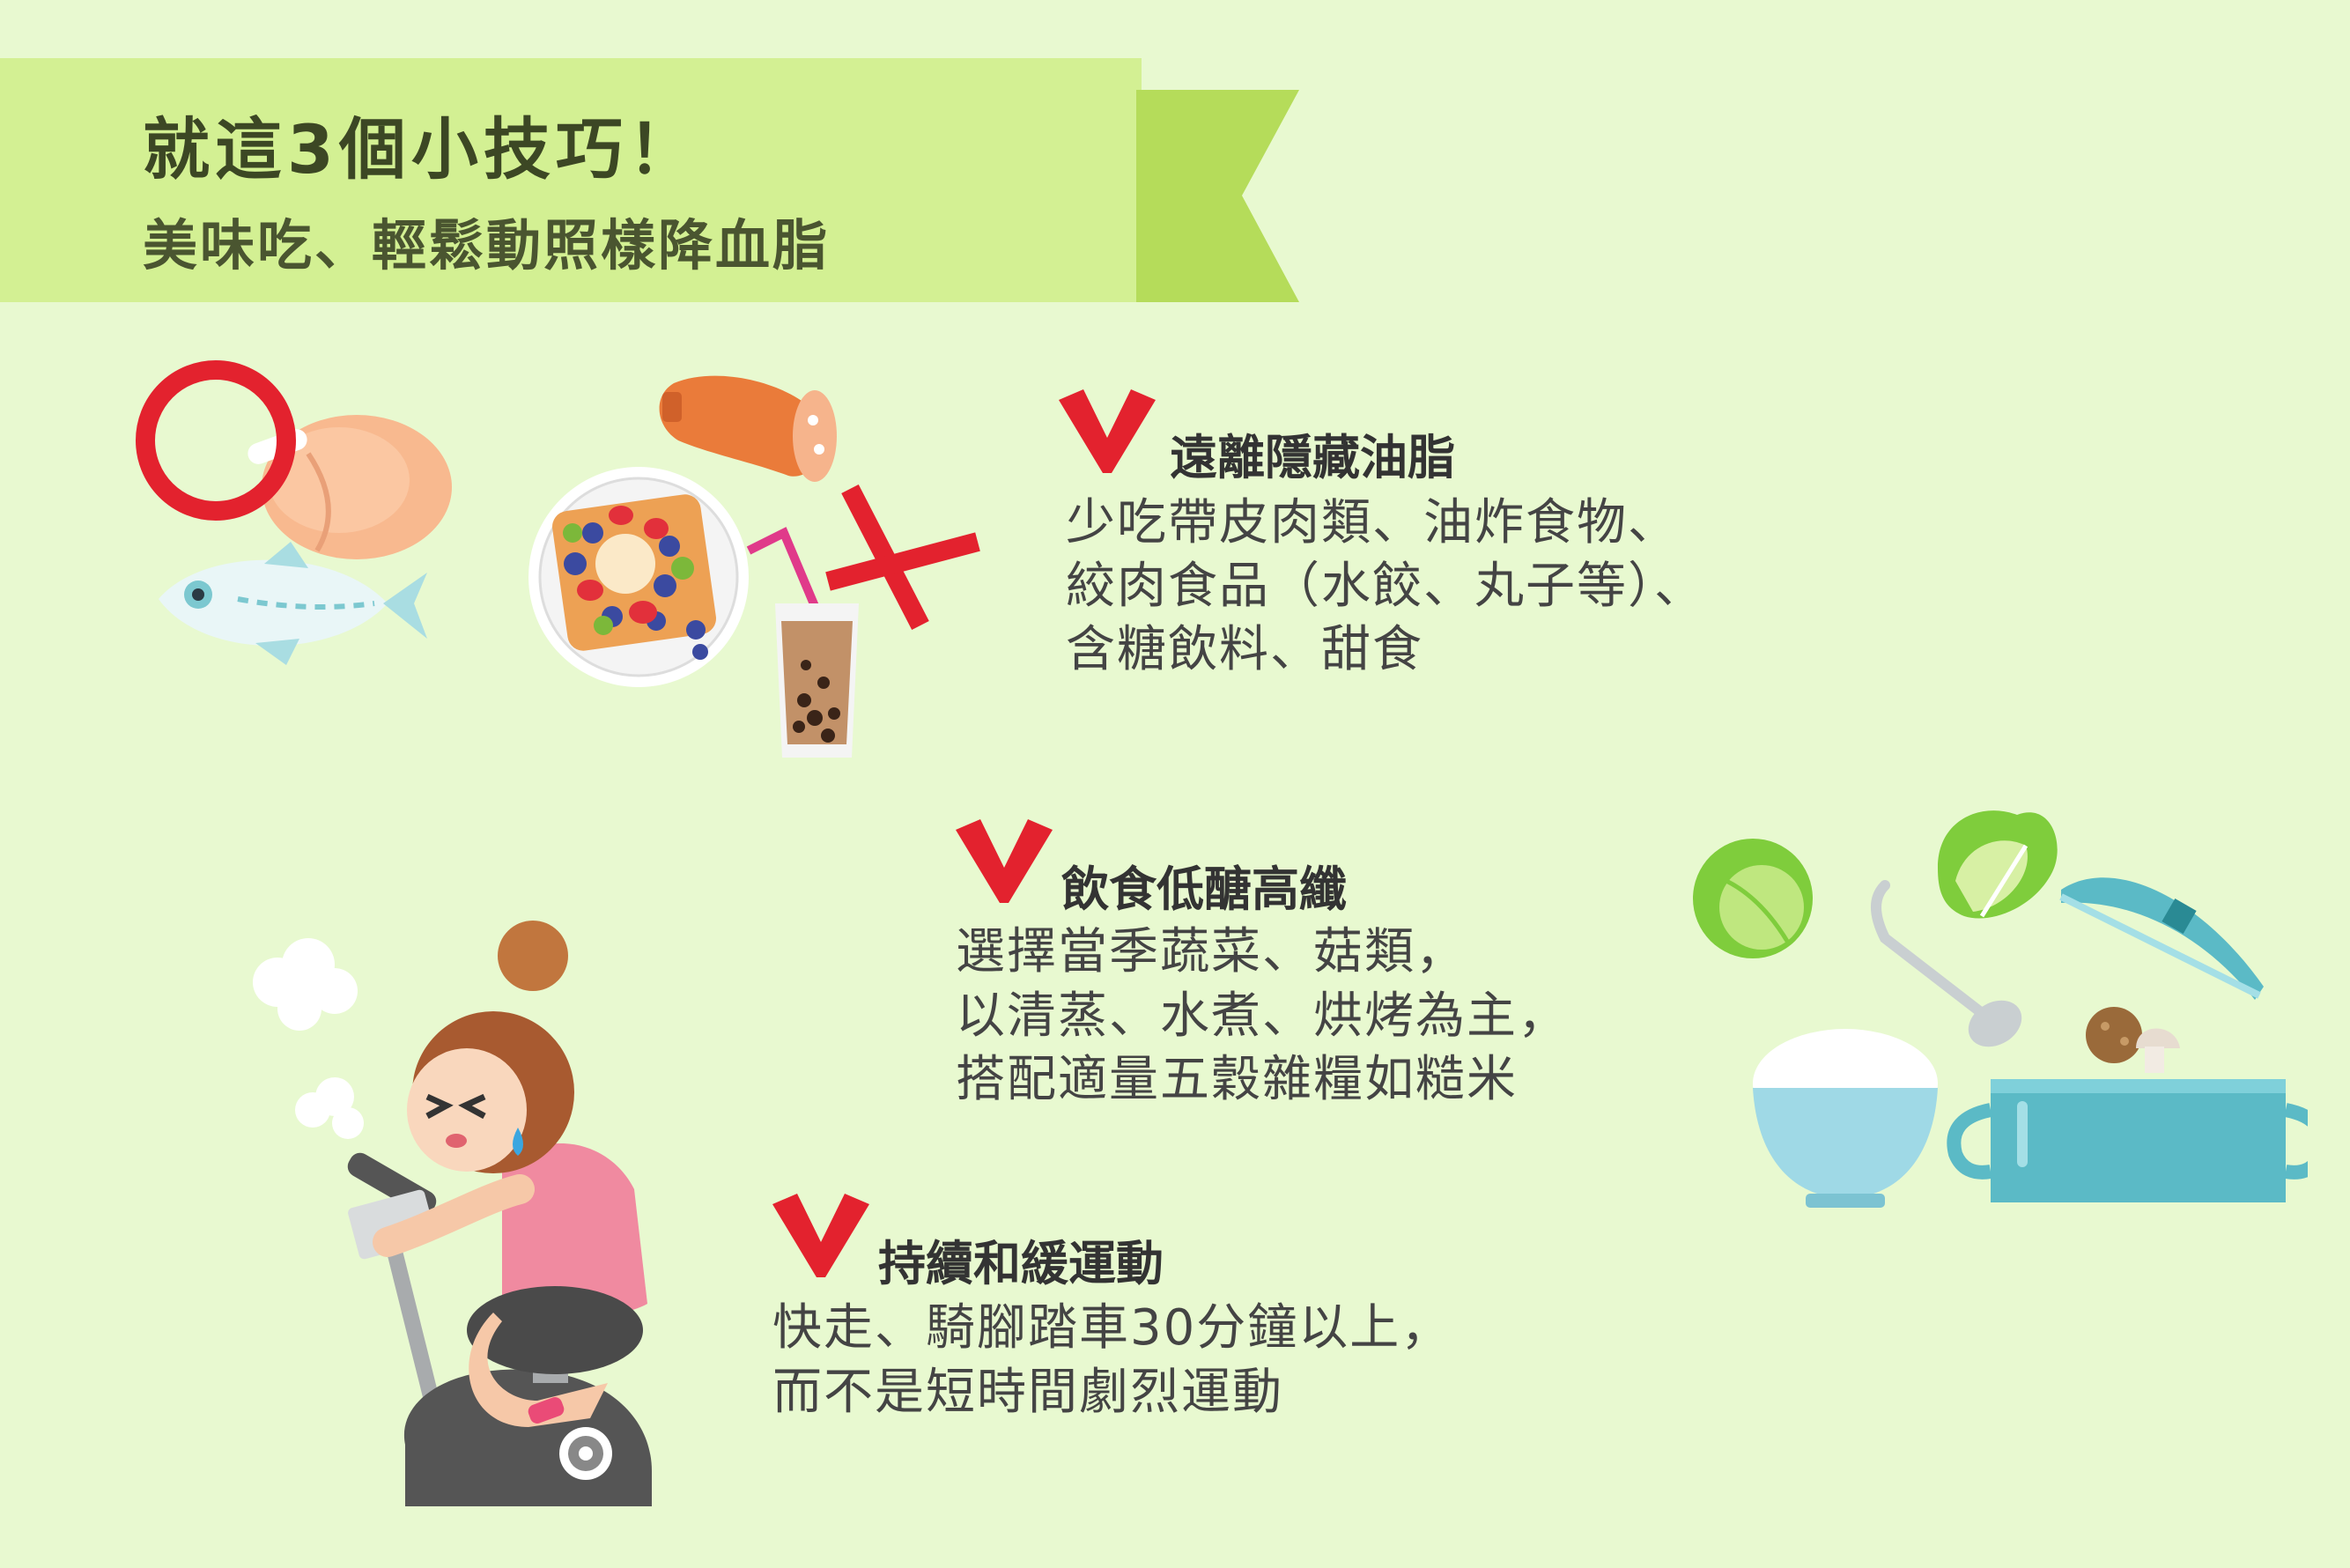 The width and height of the screenshot is (2350, 1568). Describe the element at coordinates (1262, 1016) in the screenshot. I see `tip-2-line-2: 以清蒸、水煮、烘烤為主，` at that location.